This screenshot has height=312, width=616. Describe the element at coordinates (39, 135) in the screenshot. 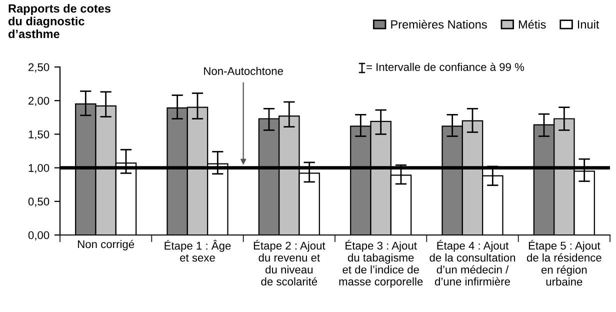

I see `y-tick-label: 1,50` at that location.